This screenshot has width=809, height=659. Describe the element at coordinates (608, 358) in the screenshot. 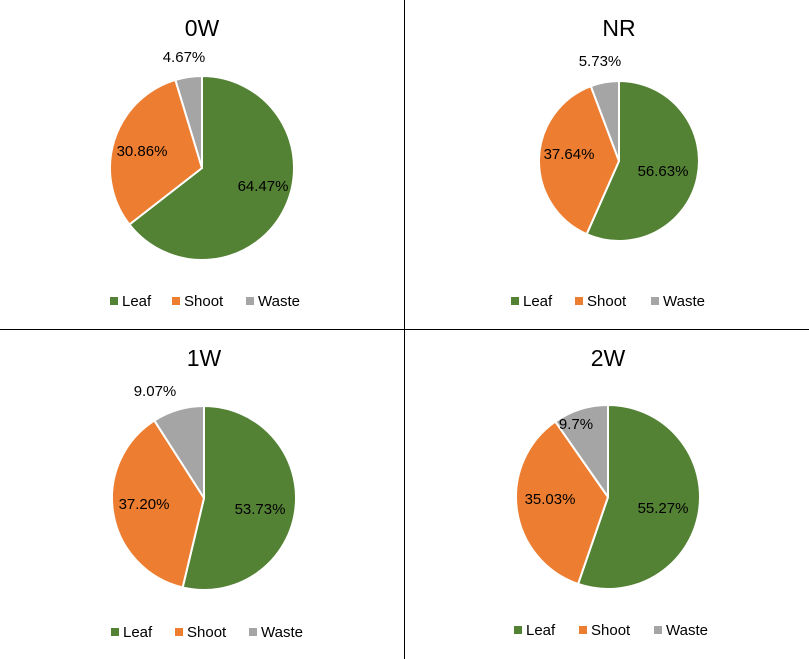

I see `chart-title: 2W` at that location.